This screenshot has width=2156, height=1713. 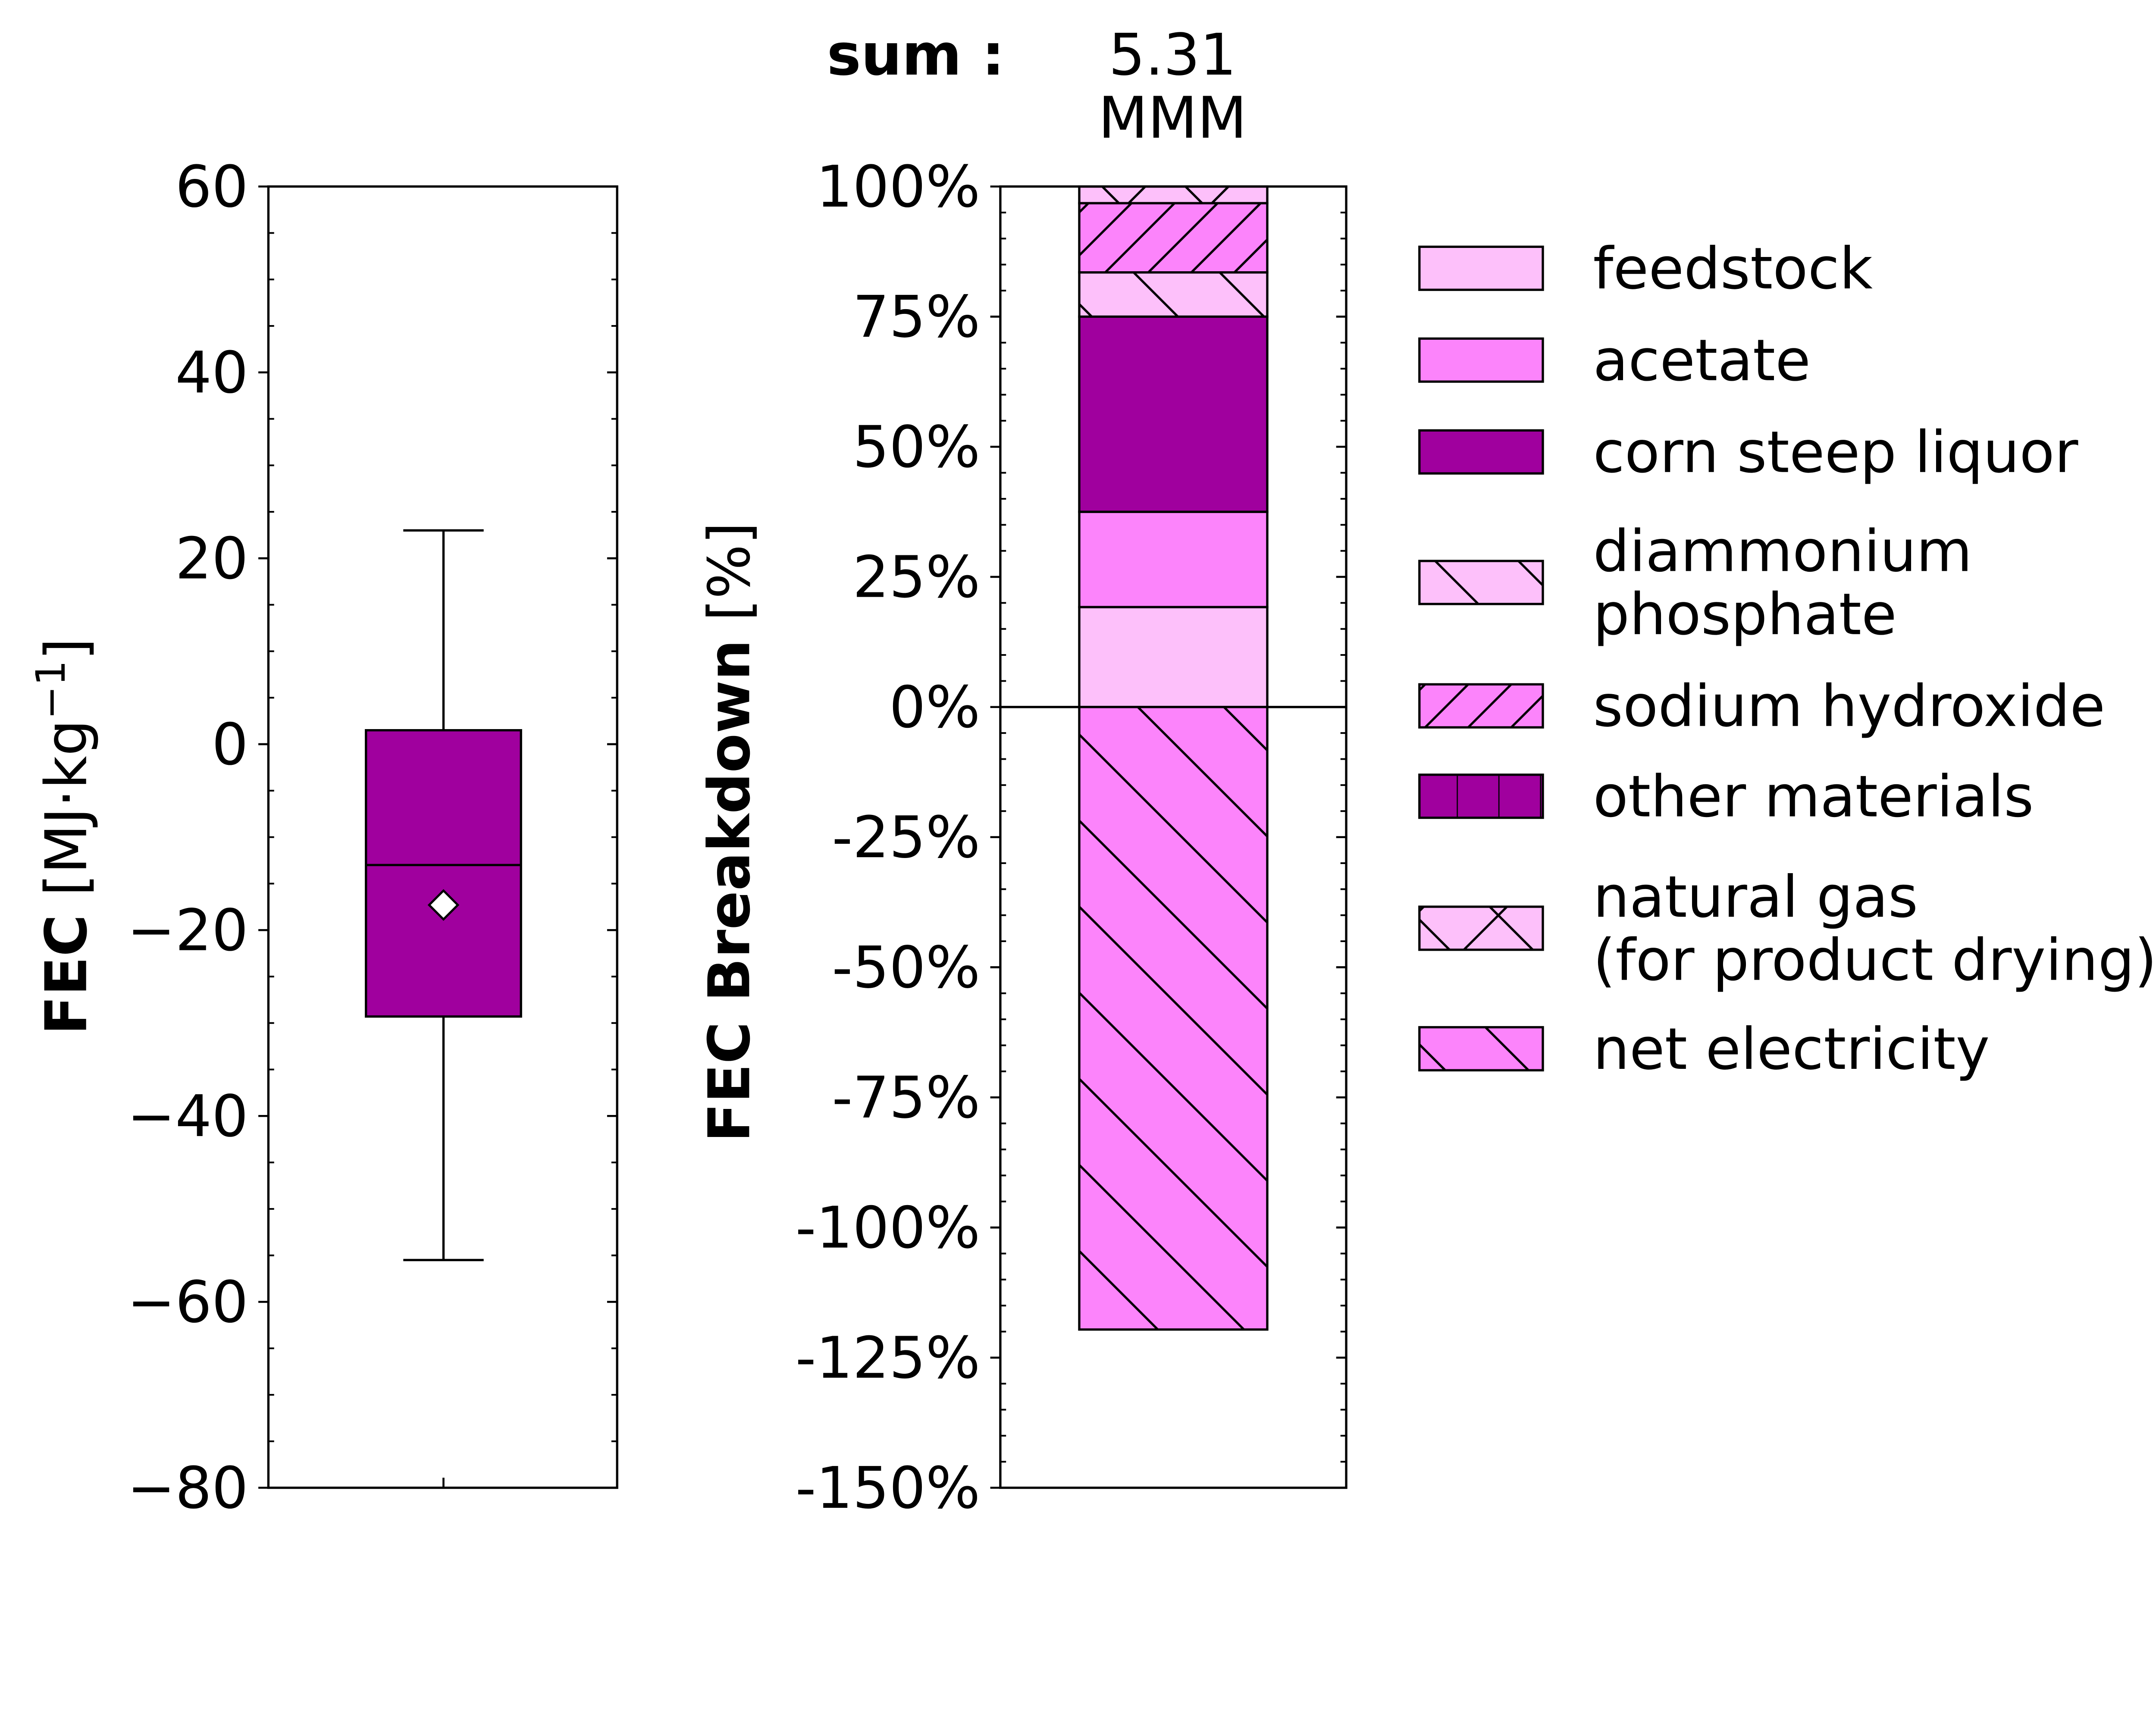 I want to click on breakdown-y-tick-label: -125%, so click(x=888, y=1358).